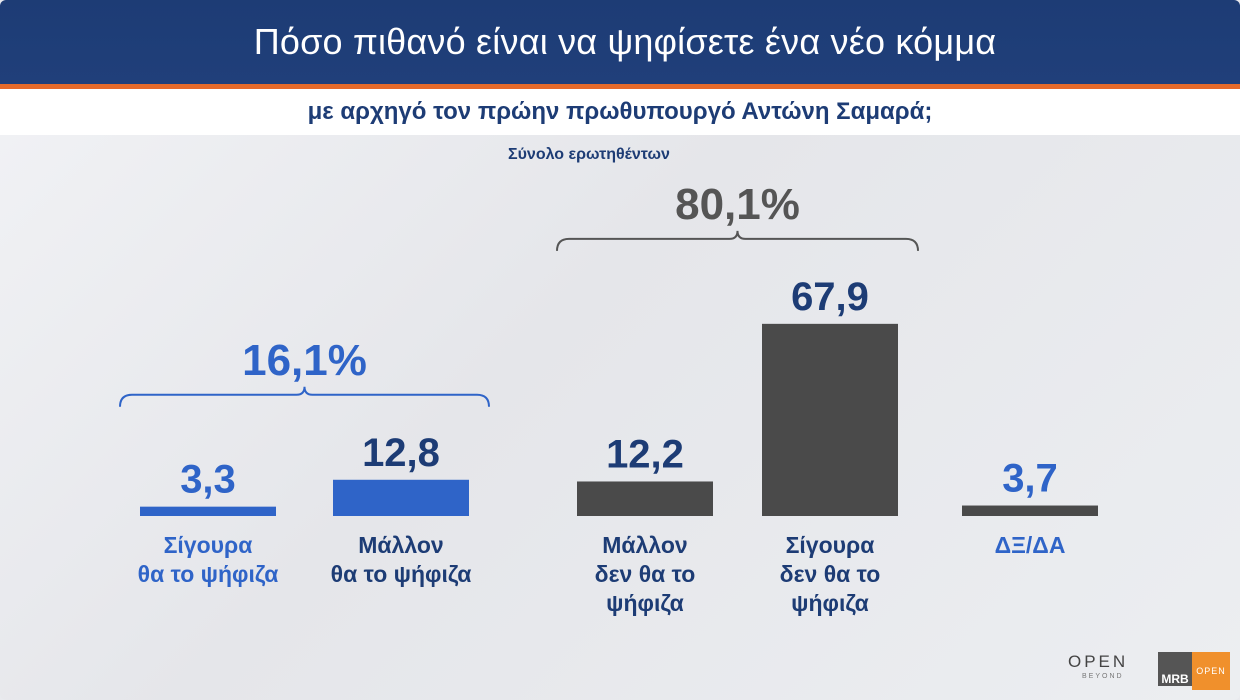 The height and width of the screenshot is (700, 1240). Describe the element at coordinates (208, 559) in the screenshot. I see `category-label-1: Σίγουρα θα το ψήφιζα` at that location.